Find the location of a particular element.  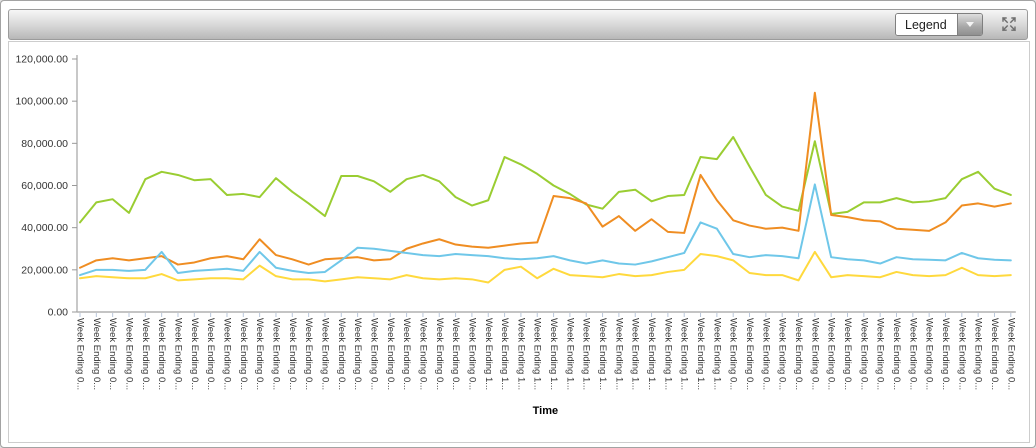

x-axis-title: Time is located at coordinates (545, 411).